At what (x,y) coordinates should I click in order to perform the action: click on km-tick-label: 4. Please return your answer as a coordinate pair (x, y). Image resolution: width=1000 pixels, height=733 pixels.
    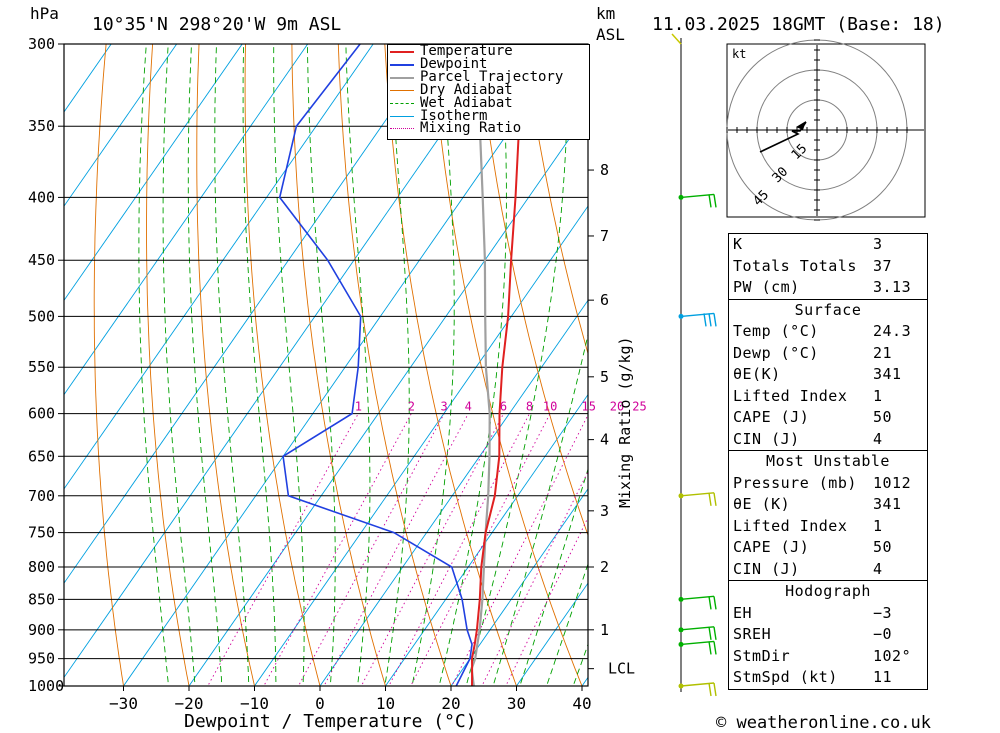
    Looking at the image, I should click on (604, 440).